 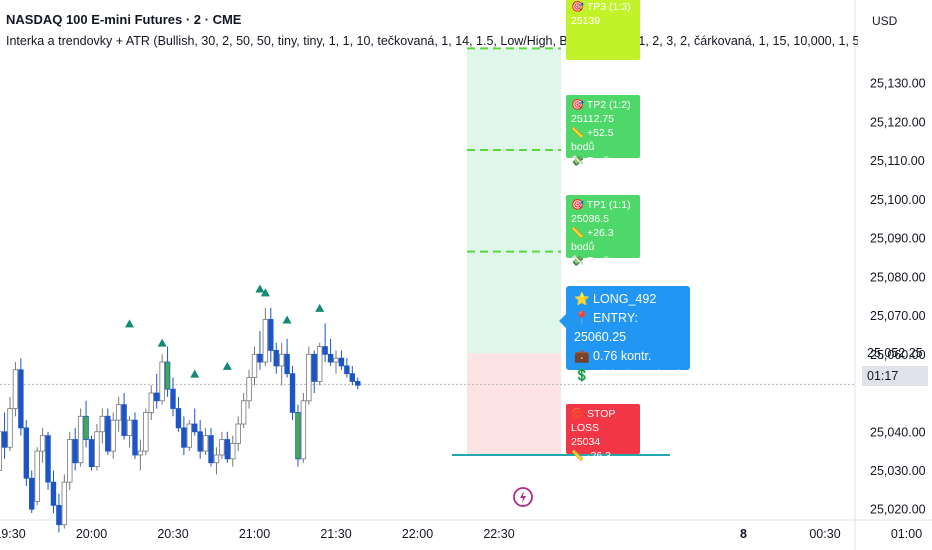 What do you see at coordinates (898, 432) in the screenshot?
I see `price-tick-label: 25,040.00` at bounding box center [898, 432].